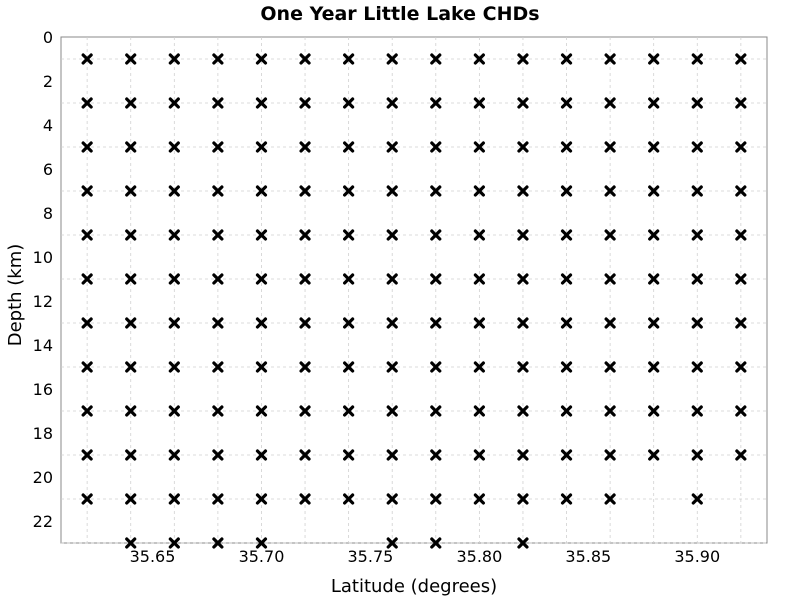 The height and width of the screenshot is (600, 800). I want to click on y-tick-label: 20, so click(43, 477).